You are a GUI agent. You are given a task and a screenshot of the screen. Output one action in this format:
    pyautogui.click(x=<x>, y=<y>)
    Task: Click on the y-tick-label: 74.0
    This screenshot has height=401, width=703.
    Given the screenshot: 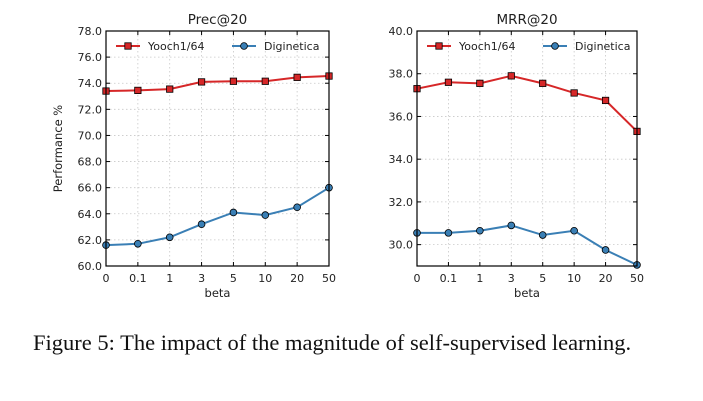 What is the action you would take?
    pyautogui.click(x=90, y=83)
    